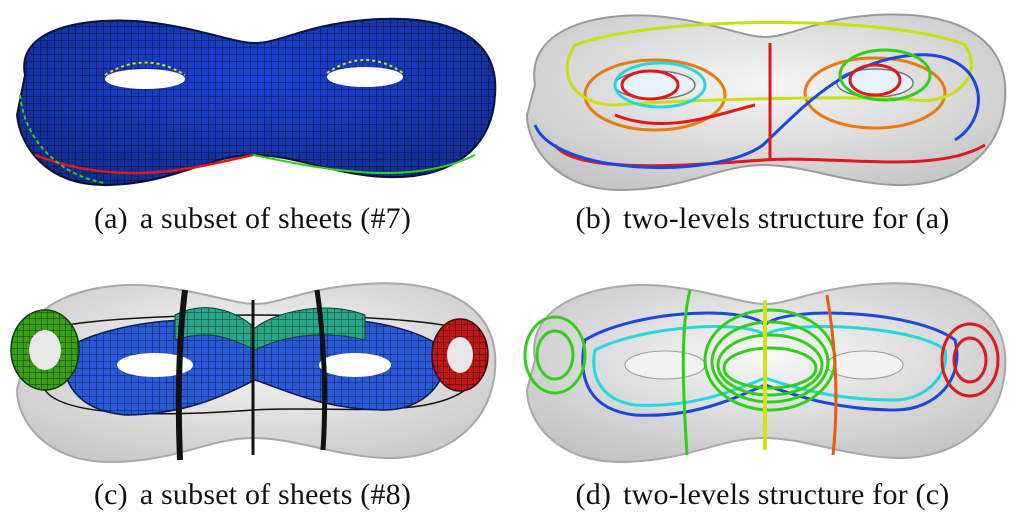 This screenshot has height=530, width=1019. I want to click on caption-c-label: (c), so click(110, 494).